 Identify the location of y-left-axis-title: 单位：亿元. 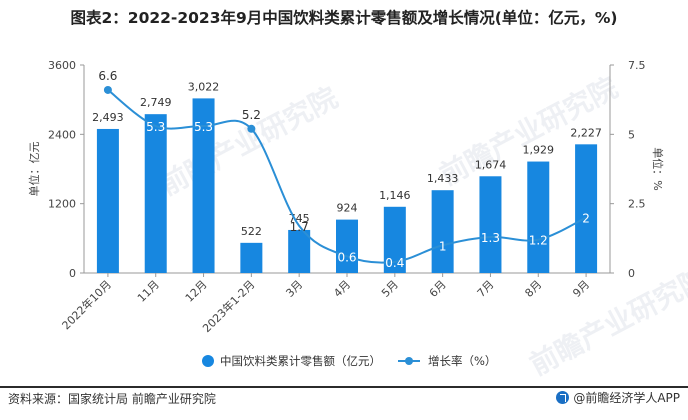
(34, 169).